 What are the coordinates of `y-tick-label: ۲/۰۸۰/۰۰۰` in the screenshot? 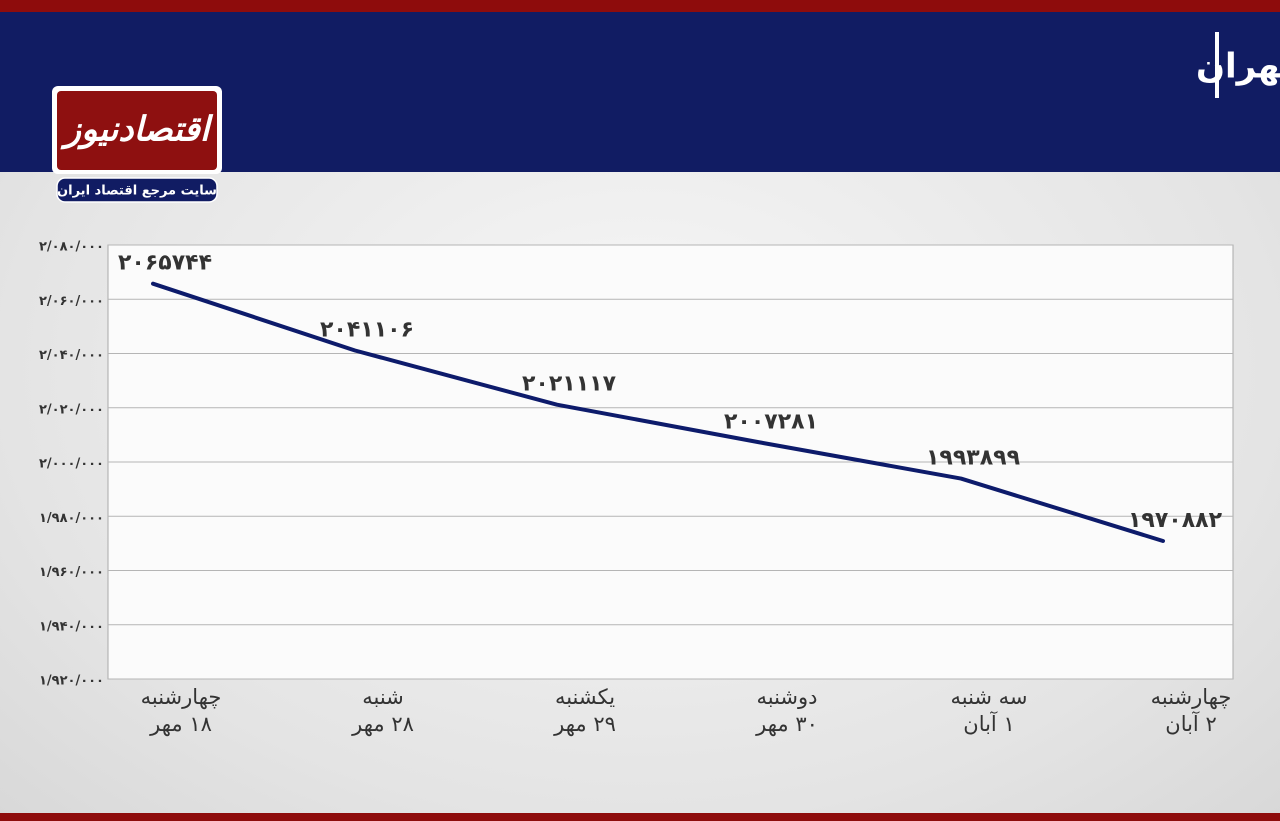 It's located at (71, 247).